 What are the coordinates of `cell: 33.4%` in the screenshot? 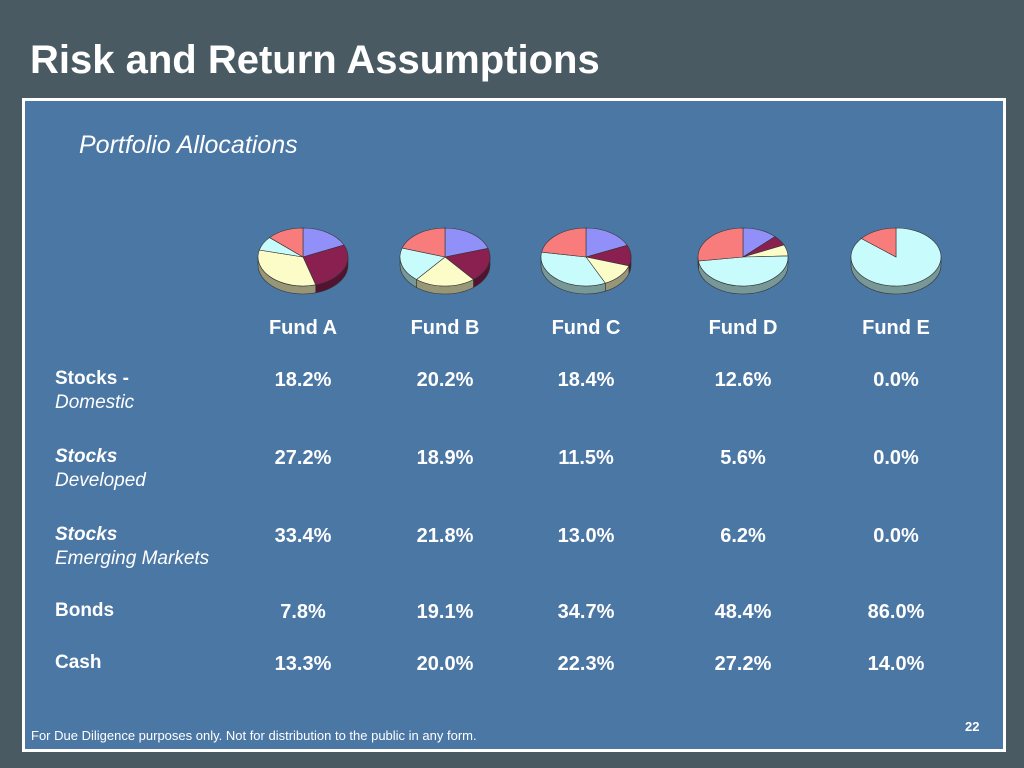 It's located at (303, 536).